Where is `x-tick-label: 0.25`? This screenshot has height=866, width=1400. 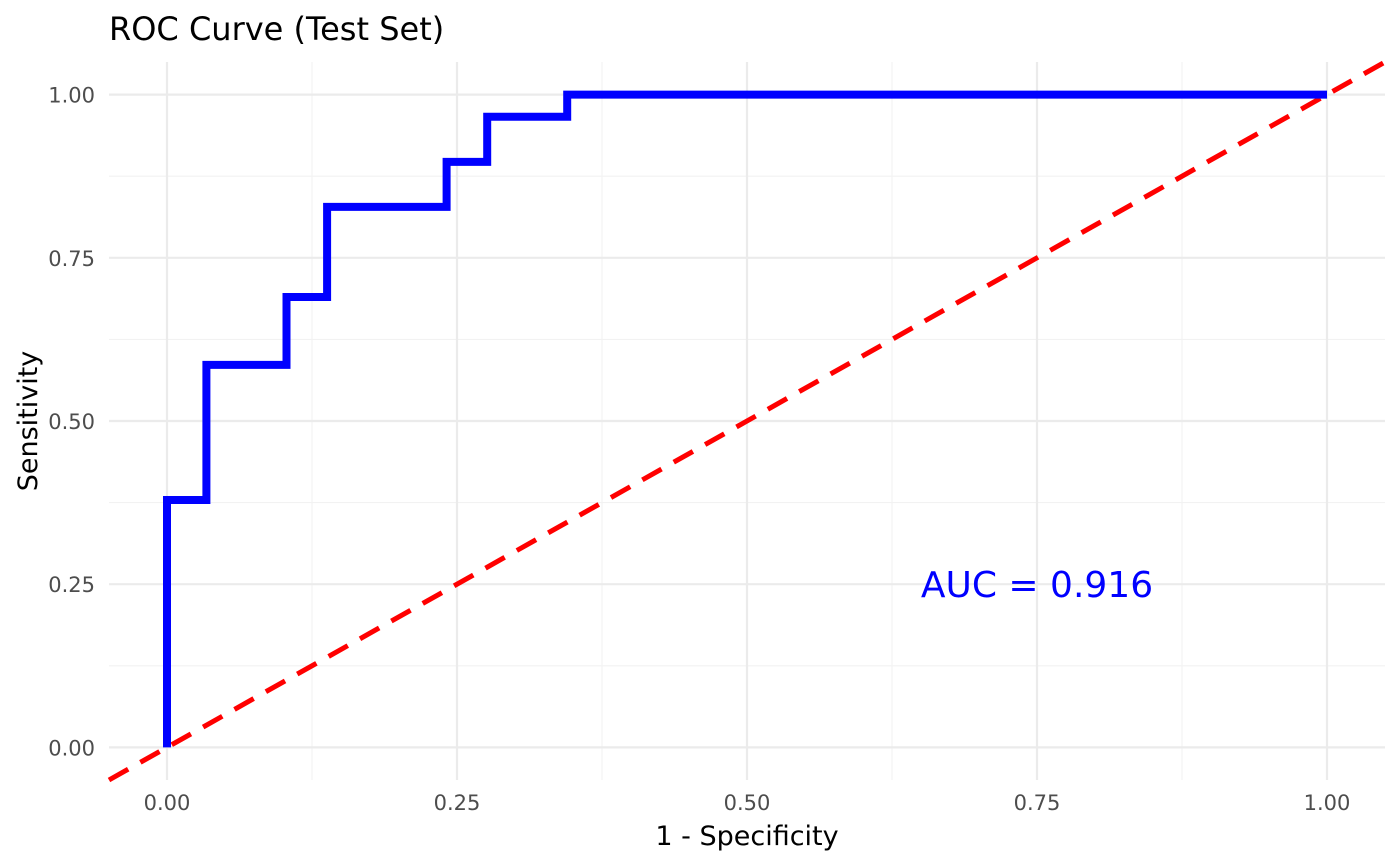 x-tick-label: 0.25 is located at coordinates (457, 803).